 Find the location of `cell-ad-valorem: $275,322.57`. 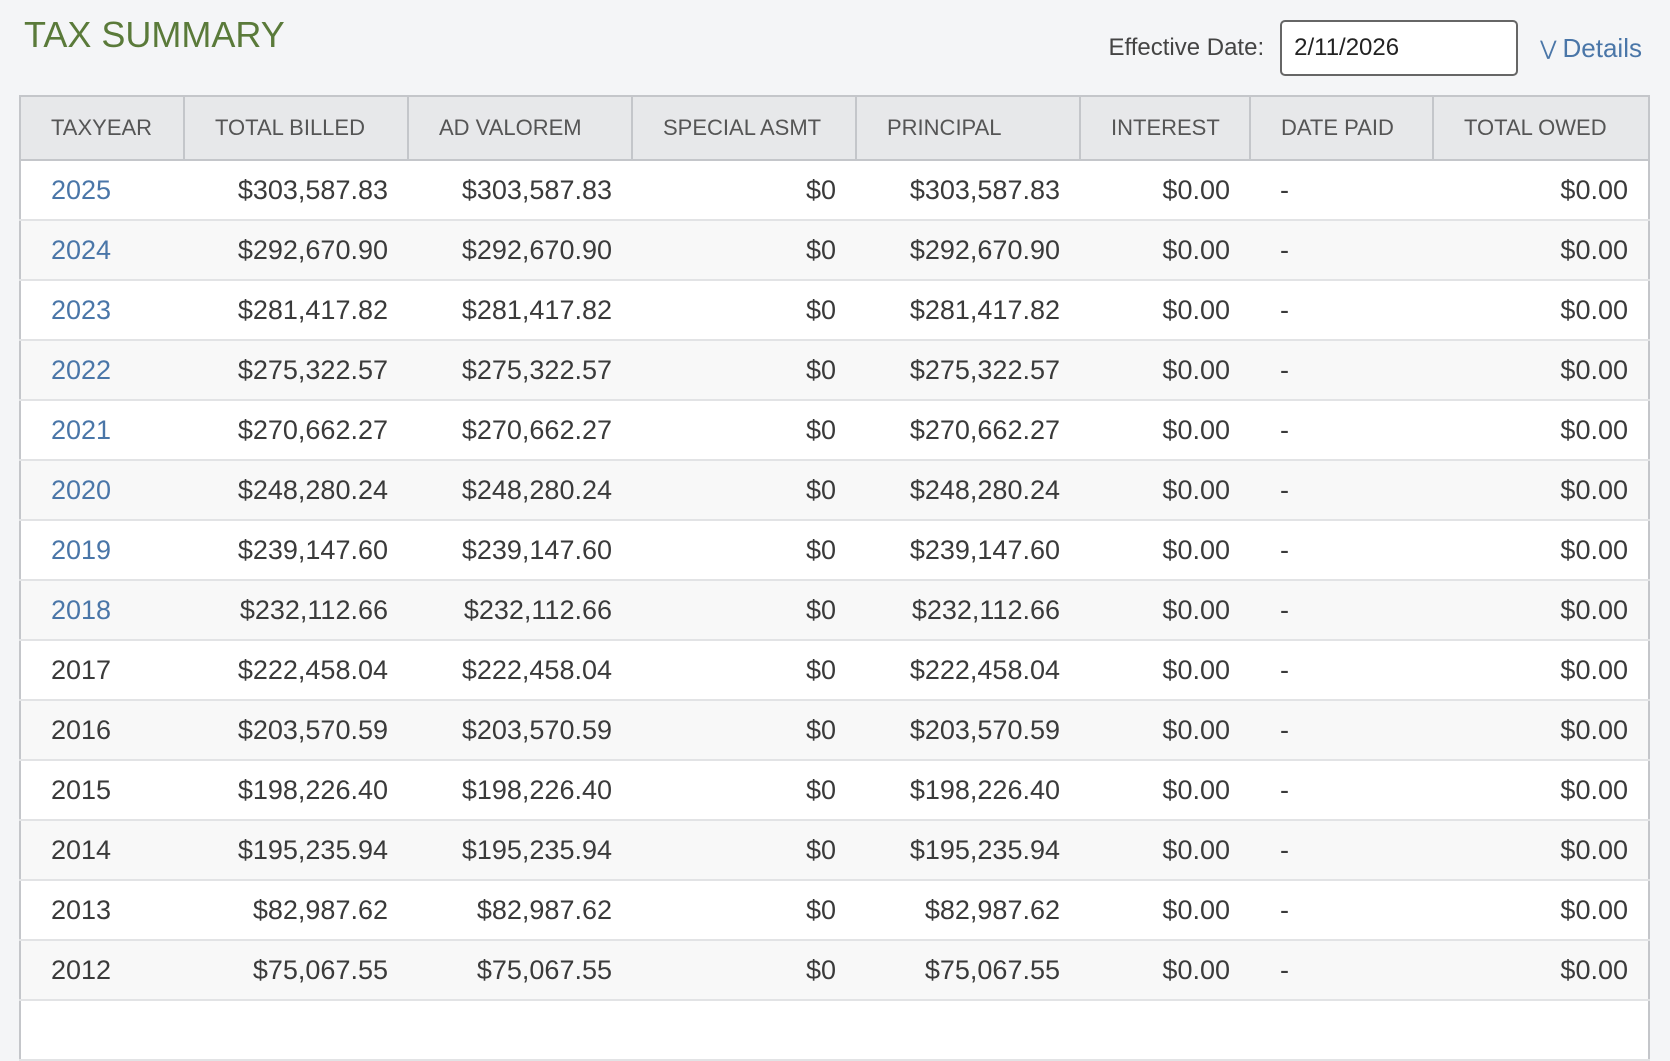

cell-ad-valorem: $275,322.57 is located at coordinates (520, 370).